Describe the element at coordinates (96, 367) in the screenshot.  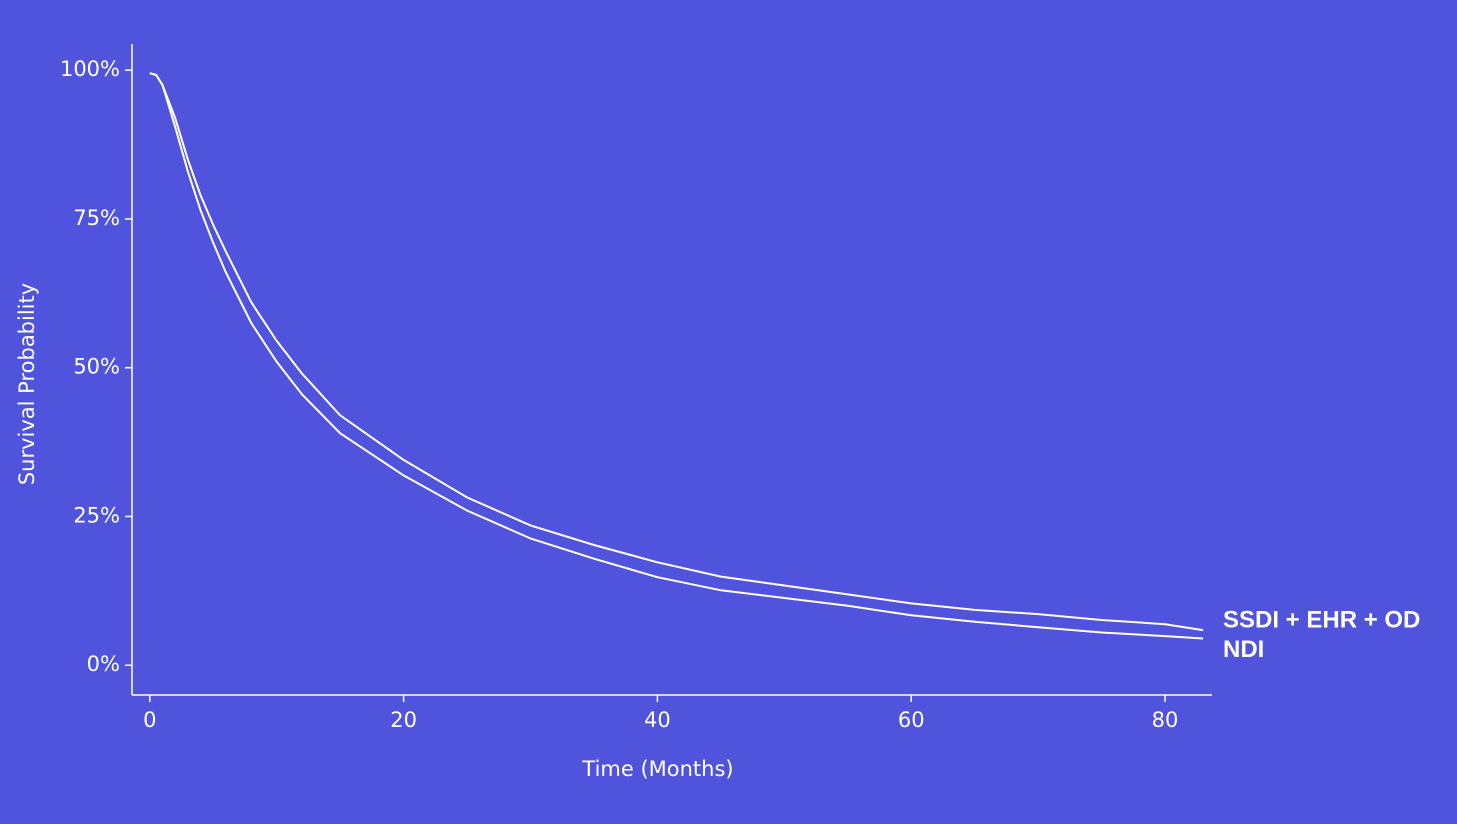
I see `y-tick-label: 50%` at that location.